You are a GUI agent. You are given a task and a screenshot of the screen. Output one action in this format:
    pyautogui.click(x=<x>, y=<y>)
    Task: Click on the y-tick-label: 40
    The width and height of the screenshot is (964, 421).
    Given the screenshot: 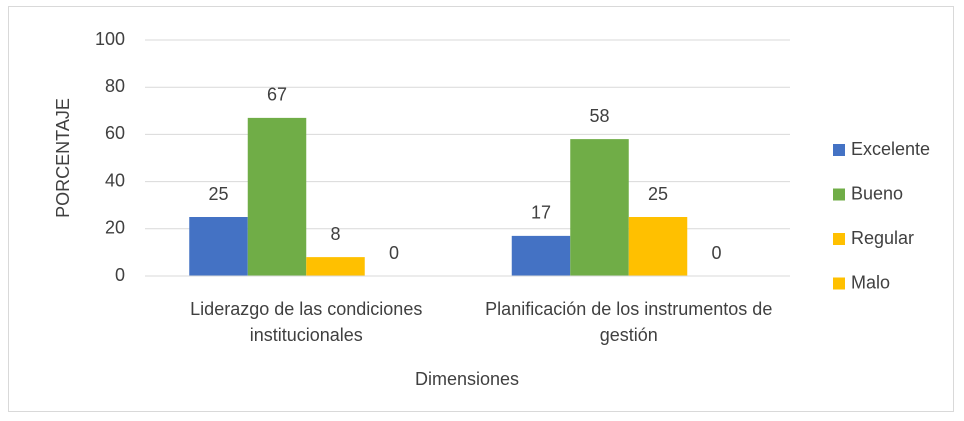 What is the action you would take?
    pyautogui.click(x=115, y=180)
    